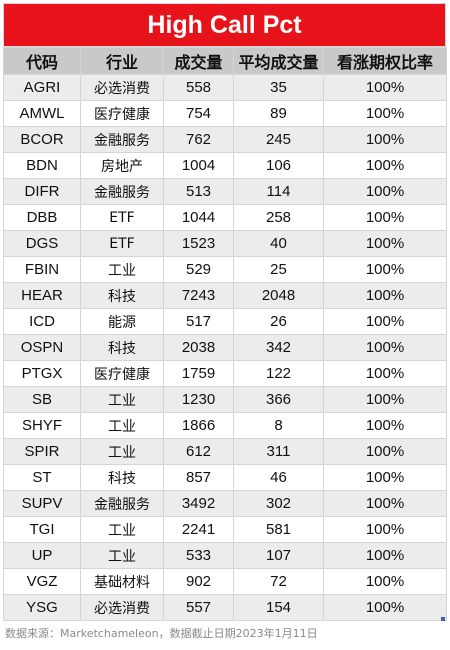  What do you see at coordinates (278, 529) in the screenshot?
I see `cell-avg-volume: 581` at bounding box center [278, 529].